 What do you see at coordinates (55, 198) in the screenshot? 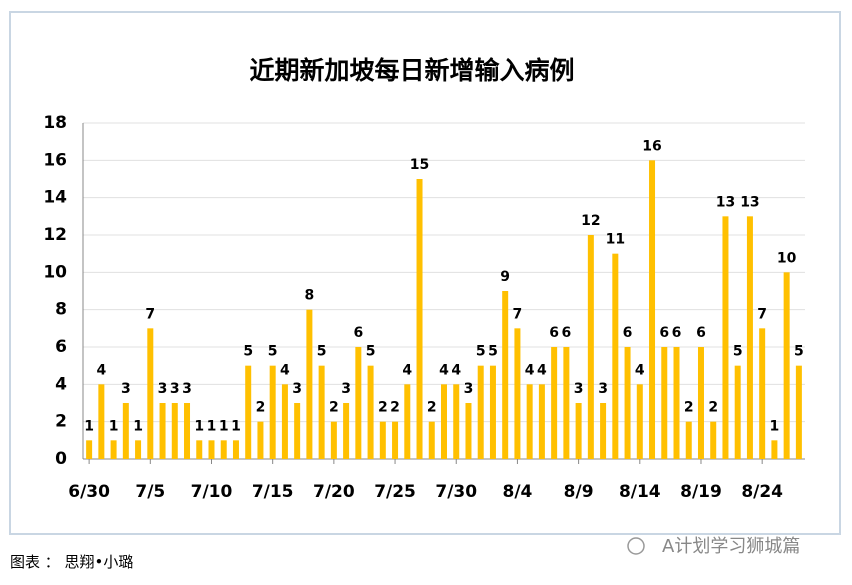
I see `y-tick-label: 14` at bounding box center [55, 198].